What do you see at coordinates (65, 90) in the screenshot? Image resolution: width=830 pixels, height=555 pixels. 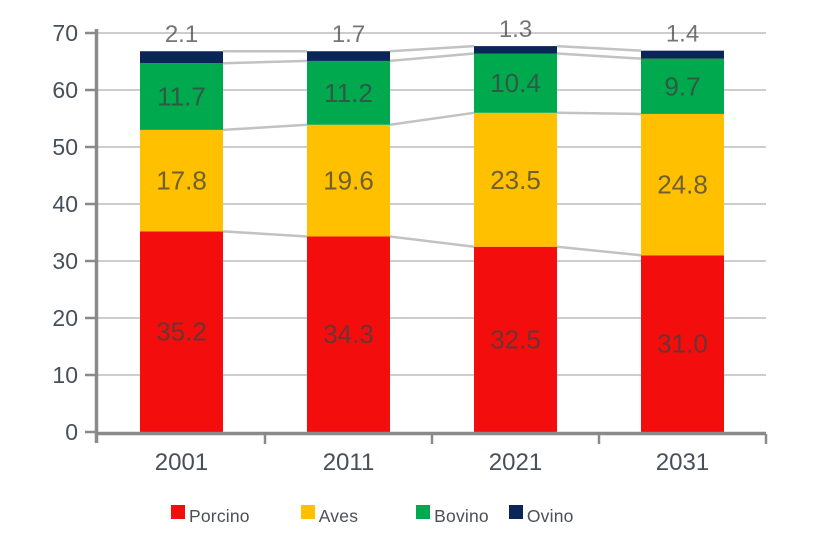 I see `y-tick-label-60: 60` at bounding box center [65, 90].